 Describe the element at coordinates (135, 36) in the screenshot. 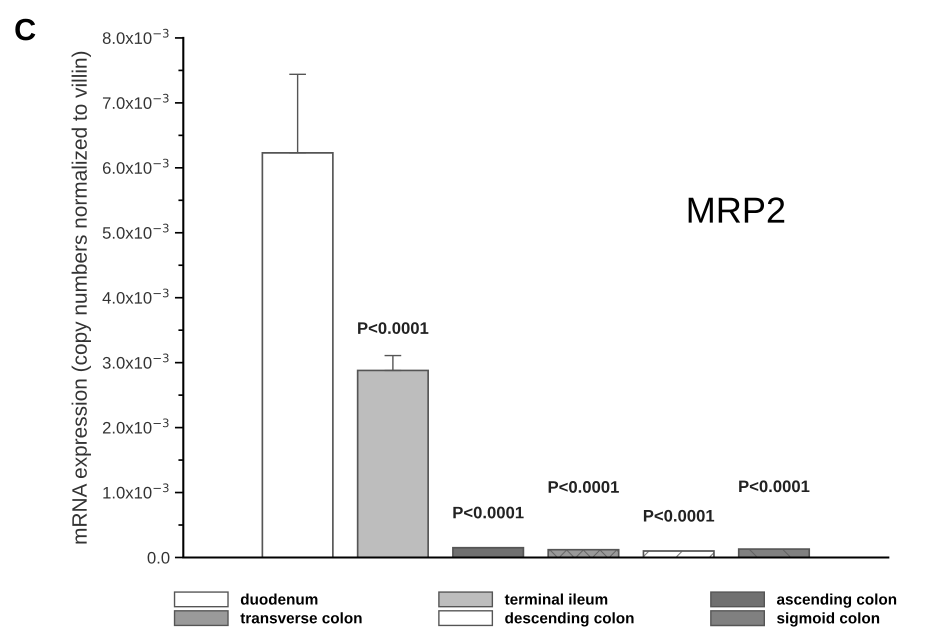

I see `y-tick-label: 8.0x10$^{−3}$` at that location.